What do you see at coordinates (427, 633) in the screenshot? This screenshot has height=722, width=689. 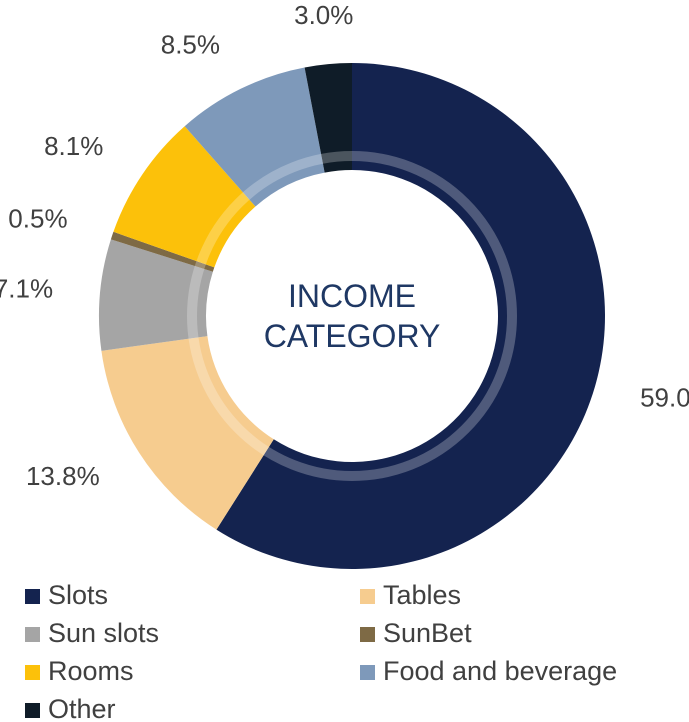 I see `legend-label: SunBet` at bounding box center [427, 633].